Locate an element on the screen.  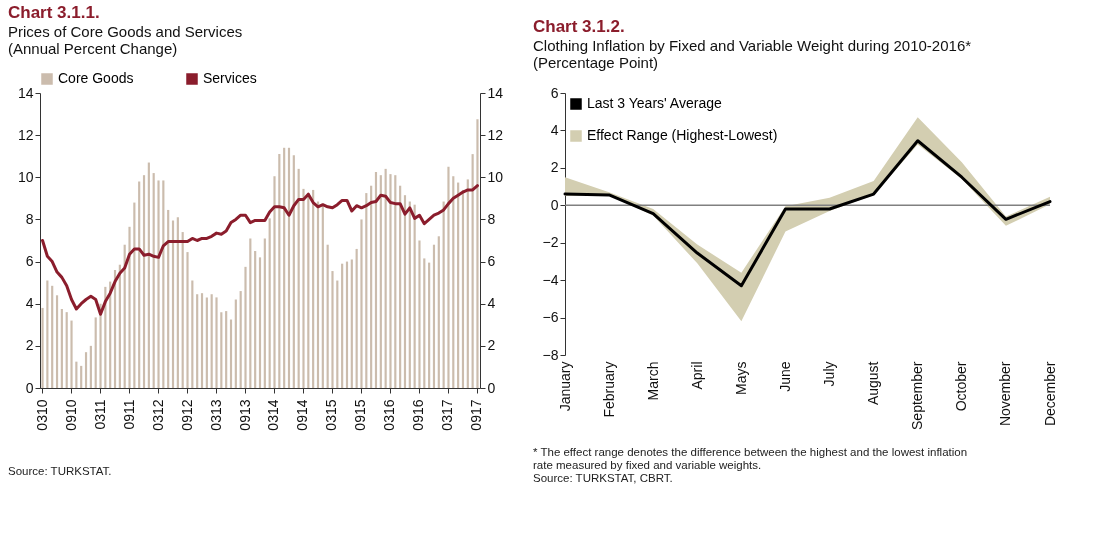
y2-tick-label: 12 is located at coordinates (495, 134).